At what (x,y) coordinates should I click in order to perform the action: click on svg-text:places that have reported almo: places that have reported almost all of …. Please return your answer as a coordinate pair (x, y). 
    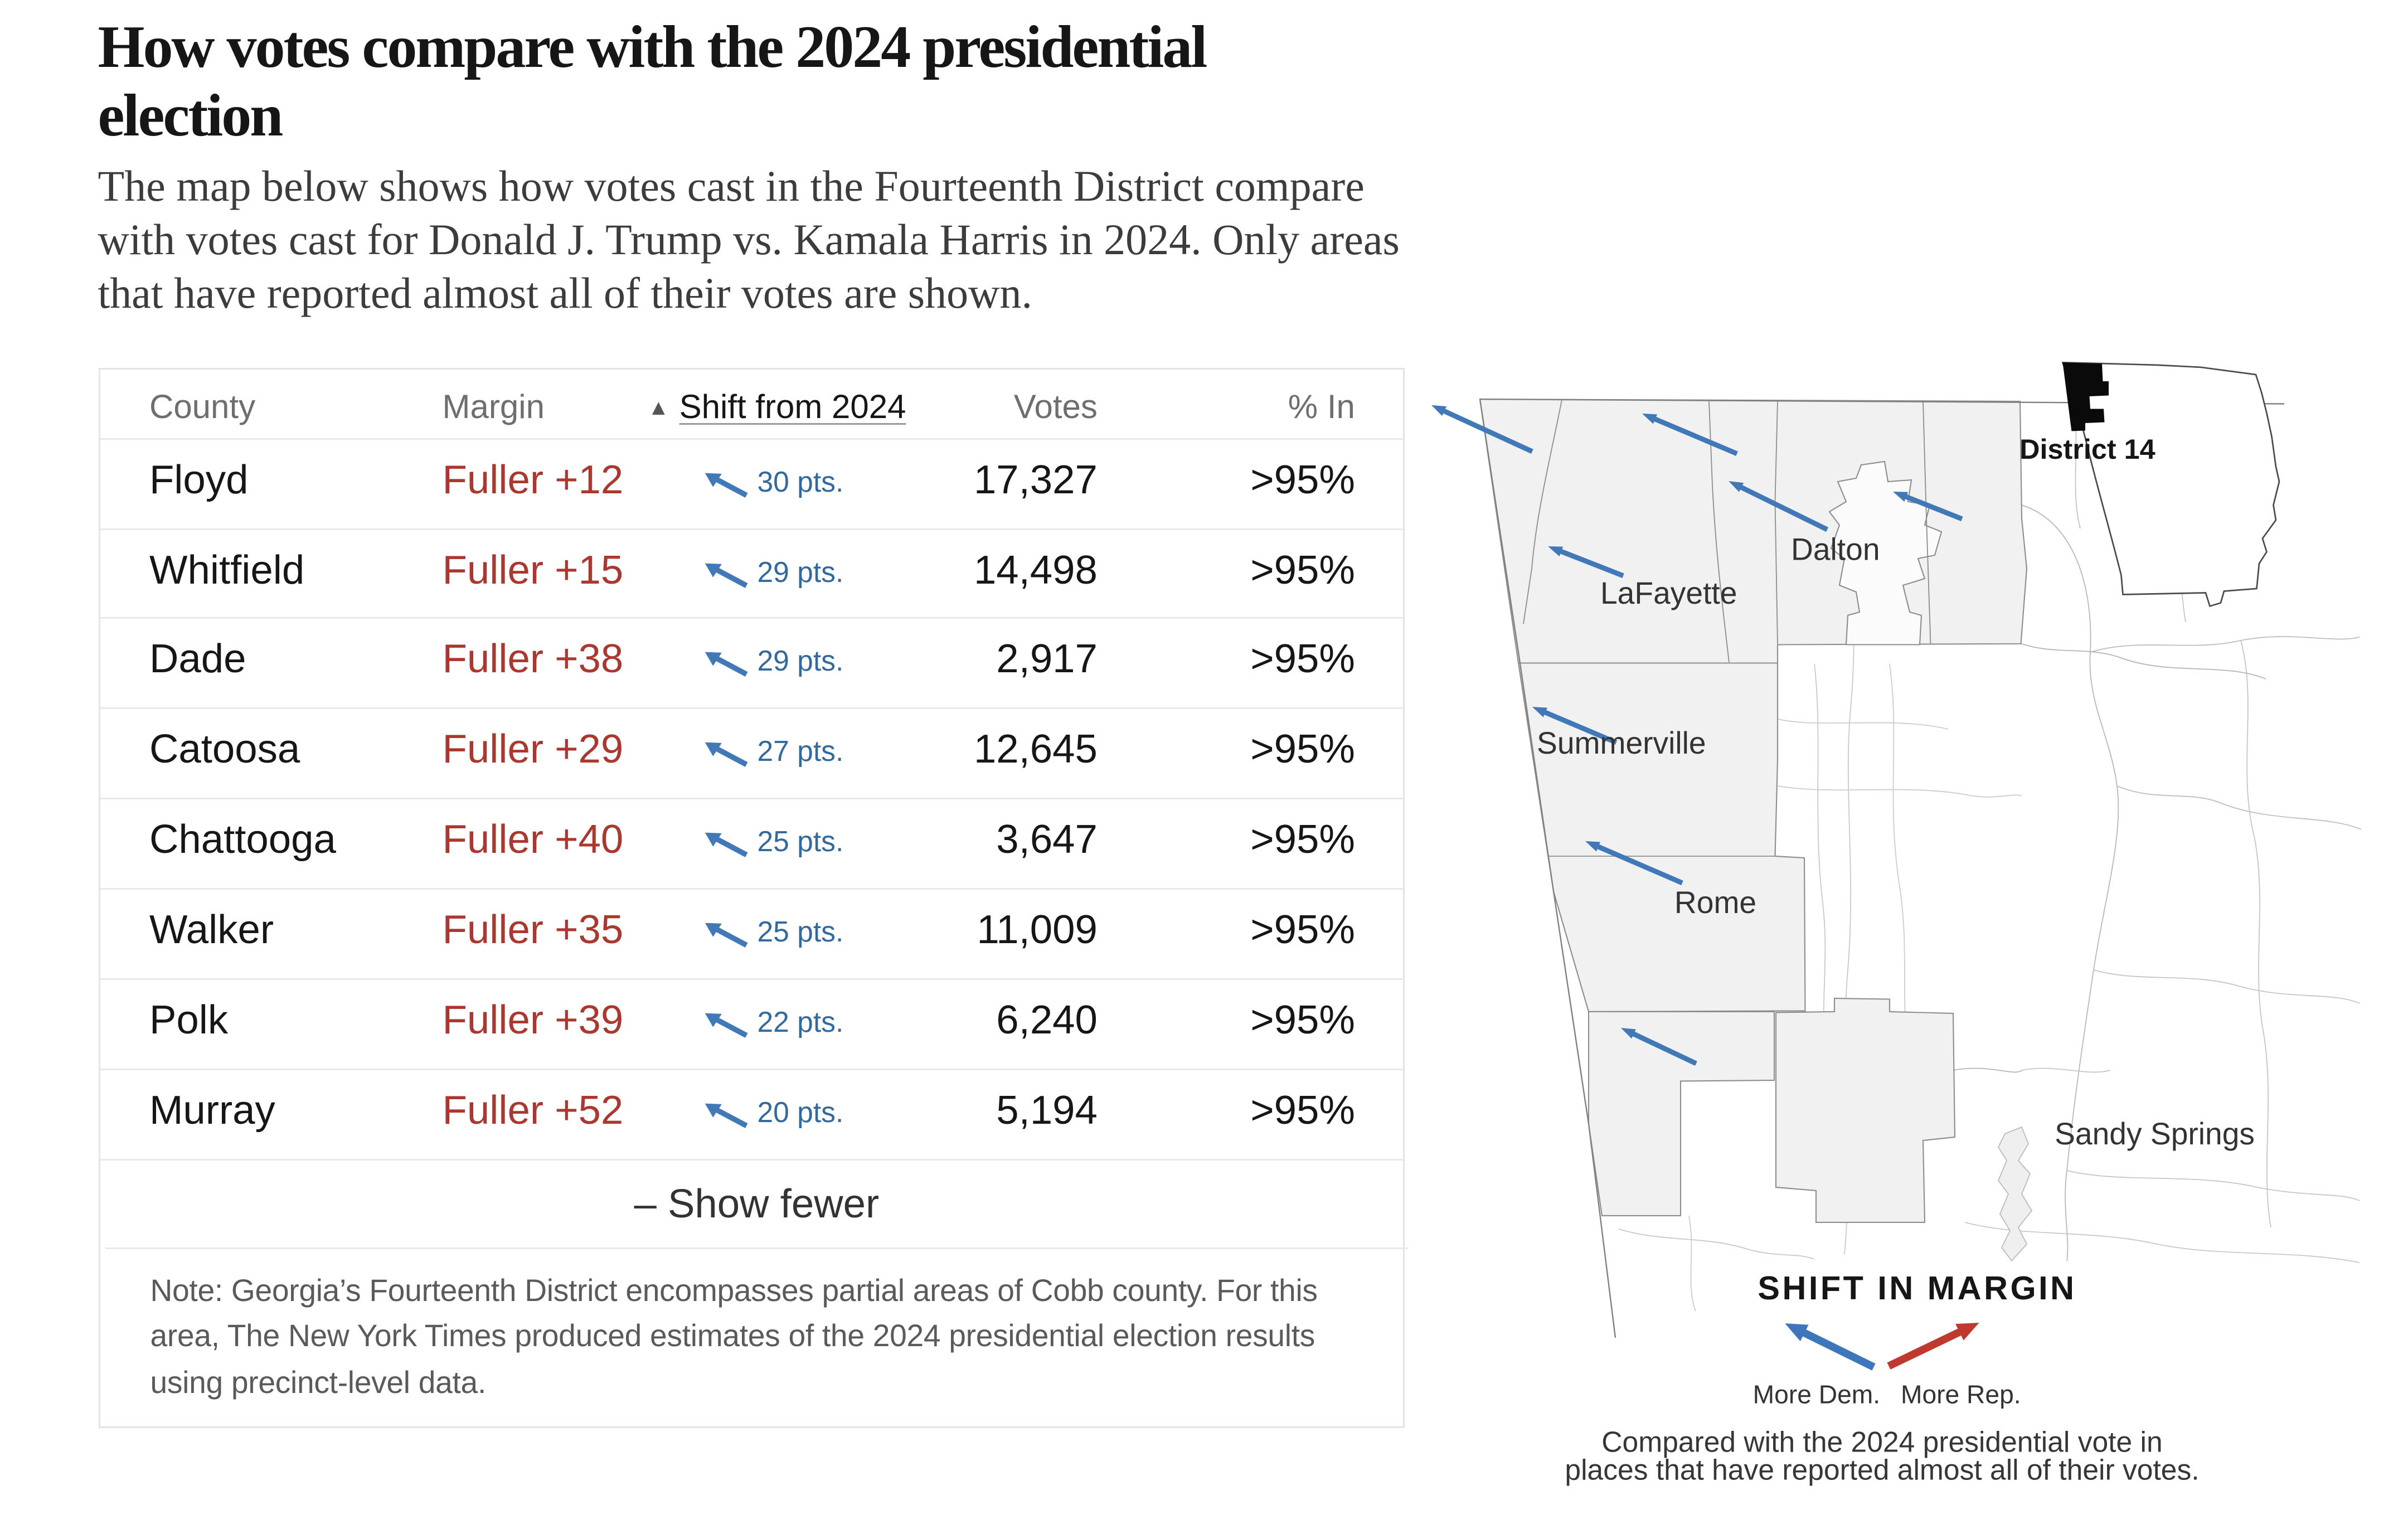
    Looking at the image, I should click on (1882, 1470).